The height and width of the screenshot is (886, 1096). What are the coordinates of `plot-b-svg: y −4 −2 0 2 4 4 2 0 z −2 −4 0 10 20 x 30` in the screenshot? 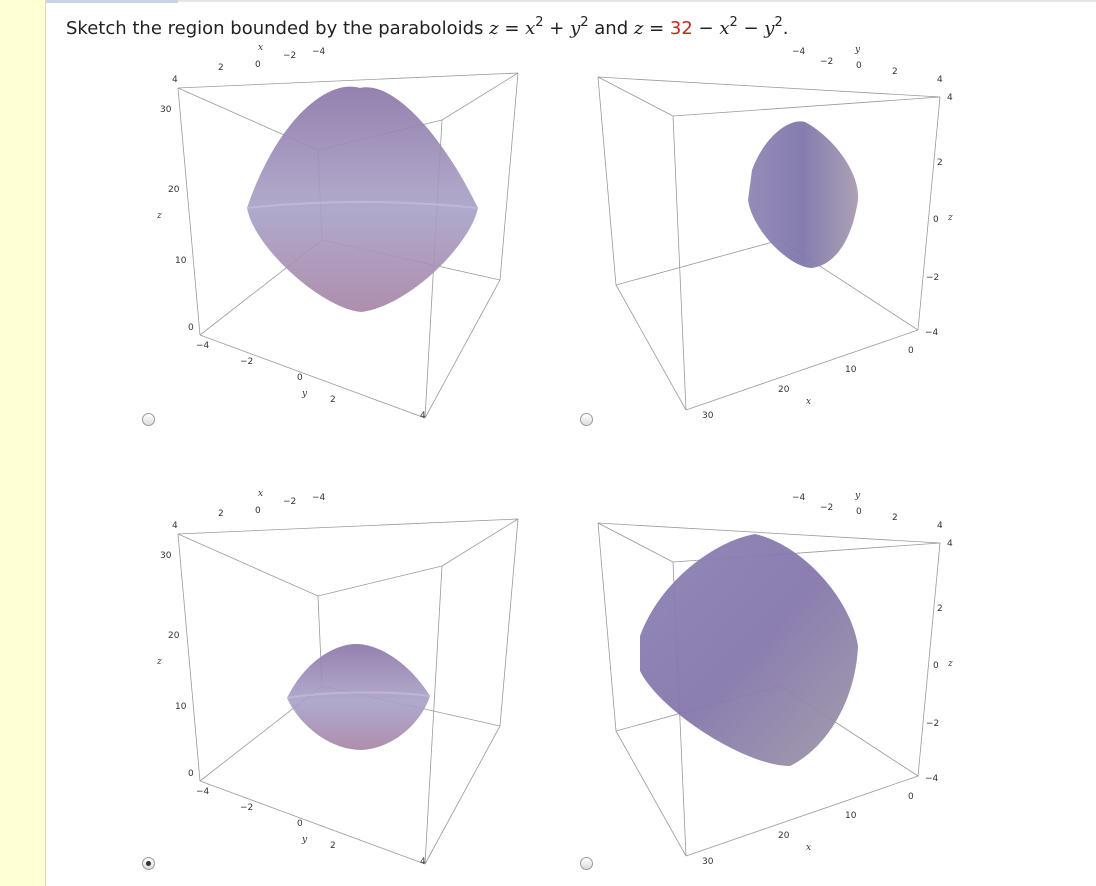 It's located at (775, 233).